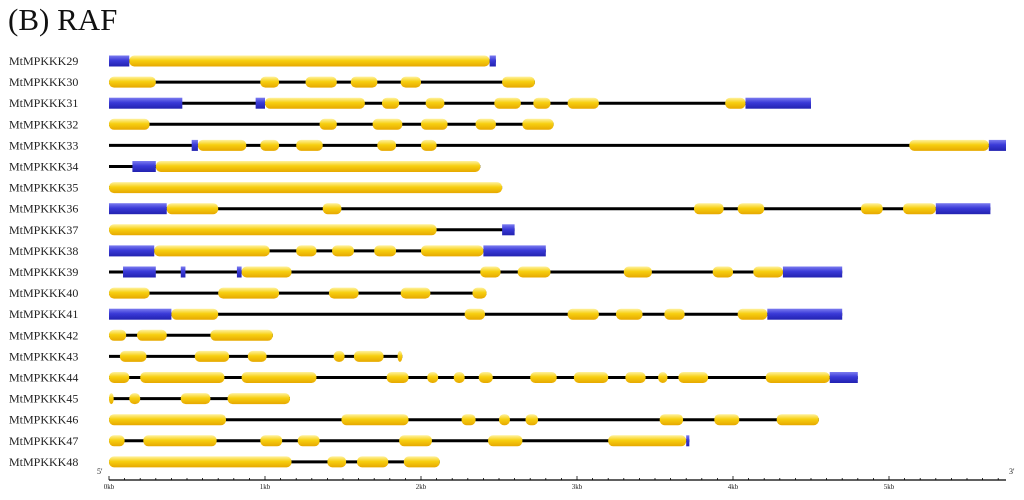  Describe the element at coordinates (149, 399) in the screenshot. I see `gene-row: MtMPKKK45` at that location.